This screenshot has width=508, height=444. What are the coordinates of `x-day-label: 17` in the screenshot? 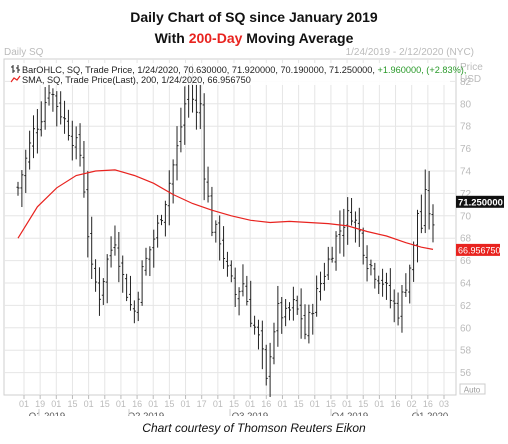 It's located at (202, 404).